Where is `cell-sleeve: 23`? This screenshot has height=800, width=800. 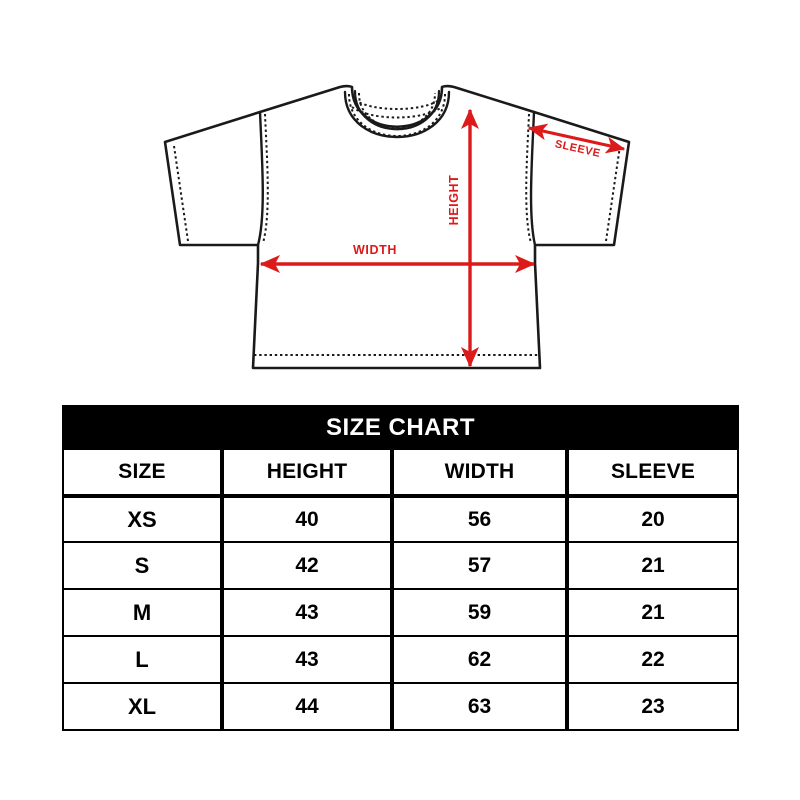 cell-sleeve: 23 is located at coordinates (653, 707).